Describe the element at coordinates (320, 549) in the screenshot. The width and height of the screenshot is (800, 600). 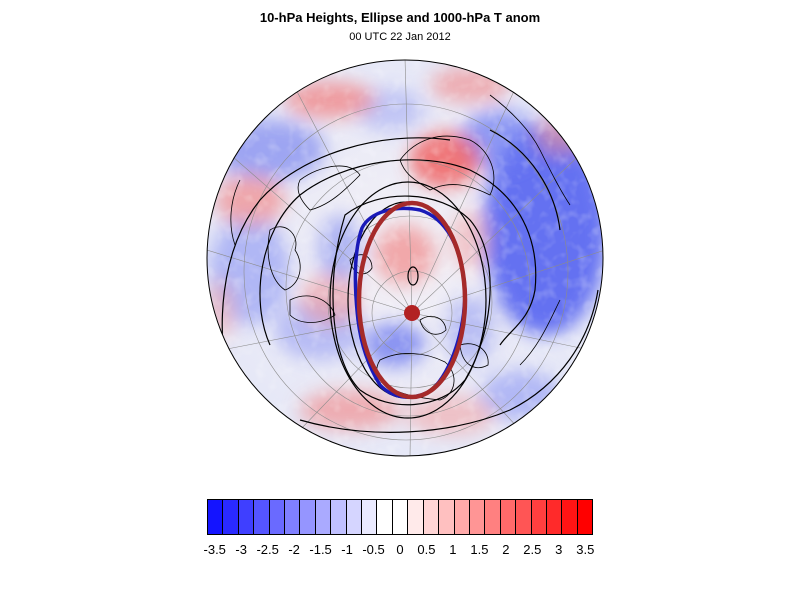
I see `colorbar-label: -1.5` at that location.